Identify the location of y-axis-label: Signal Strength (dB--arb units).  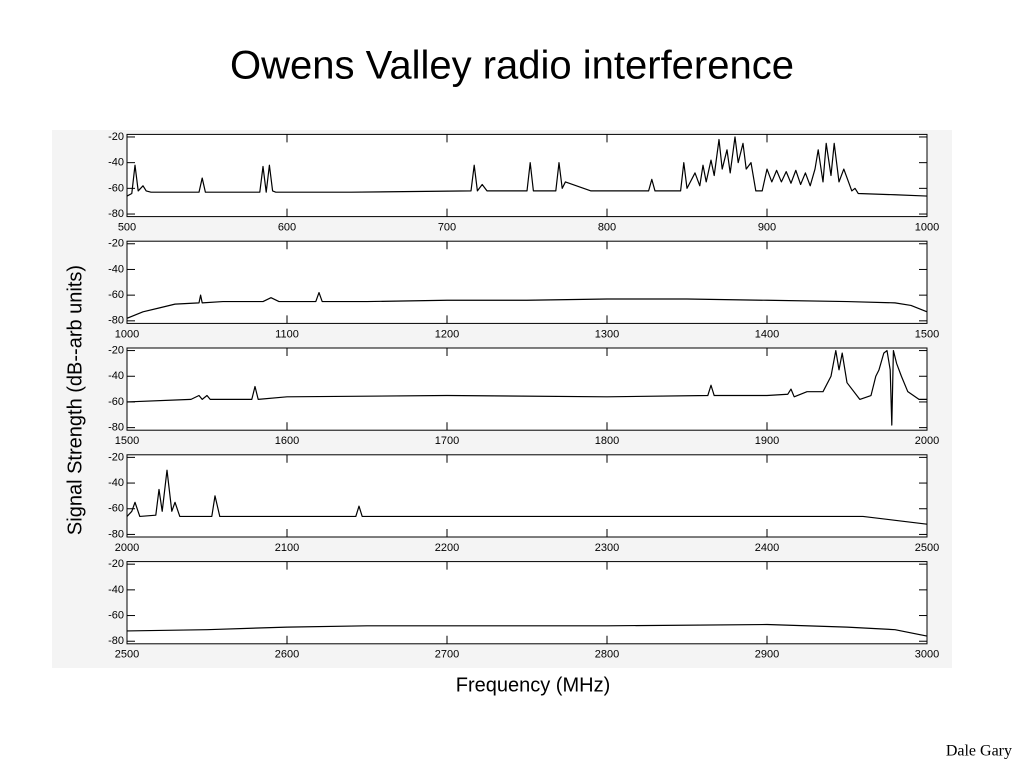
(75, 400).